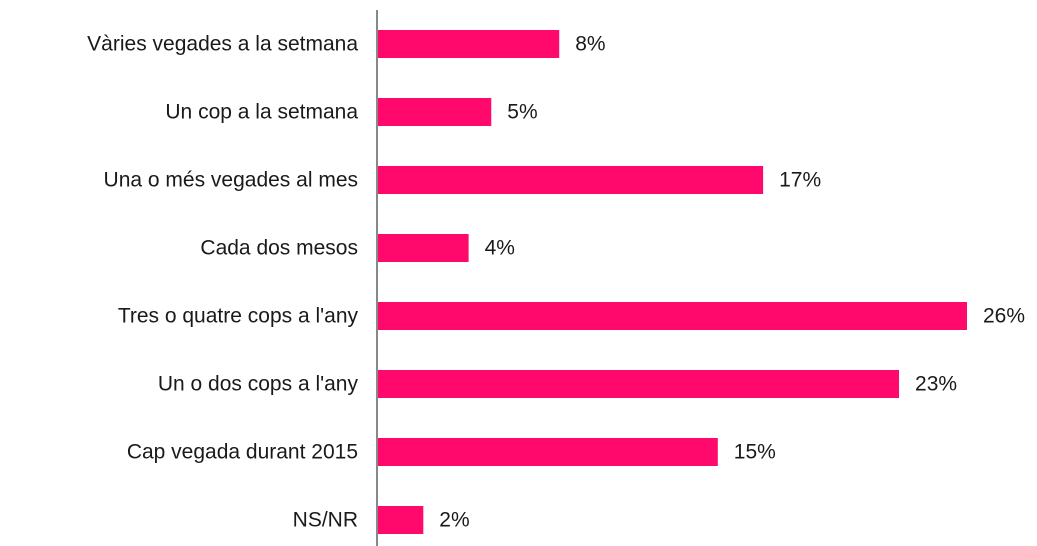 The width and height of the screenshot is (1037, 546). What do you see at coordinates (222, 44) in the screenshot?
I see `category-label: Vàries vegades a la setmana` at bounding box center [222, 44].